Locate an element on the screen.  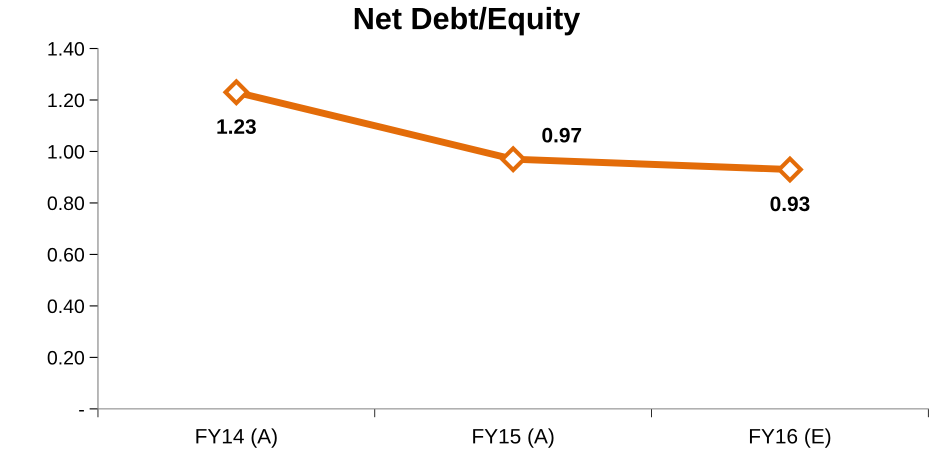
y-tick-label: 0.80 is located at coordinates (66, 203).